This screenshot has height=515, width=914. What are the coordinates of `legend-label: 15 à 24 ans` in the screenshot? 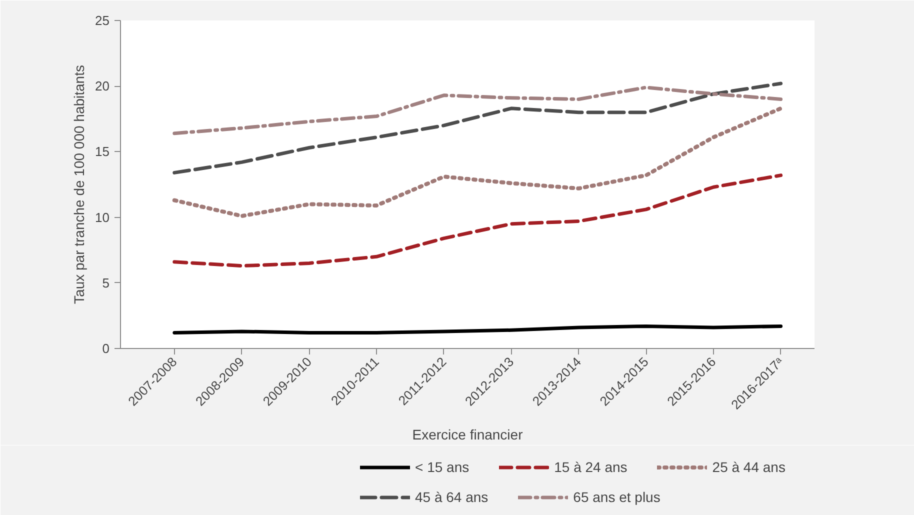 It's located at (591, 467).